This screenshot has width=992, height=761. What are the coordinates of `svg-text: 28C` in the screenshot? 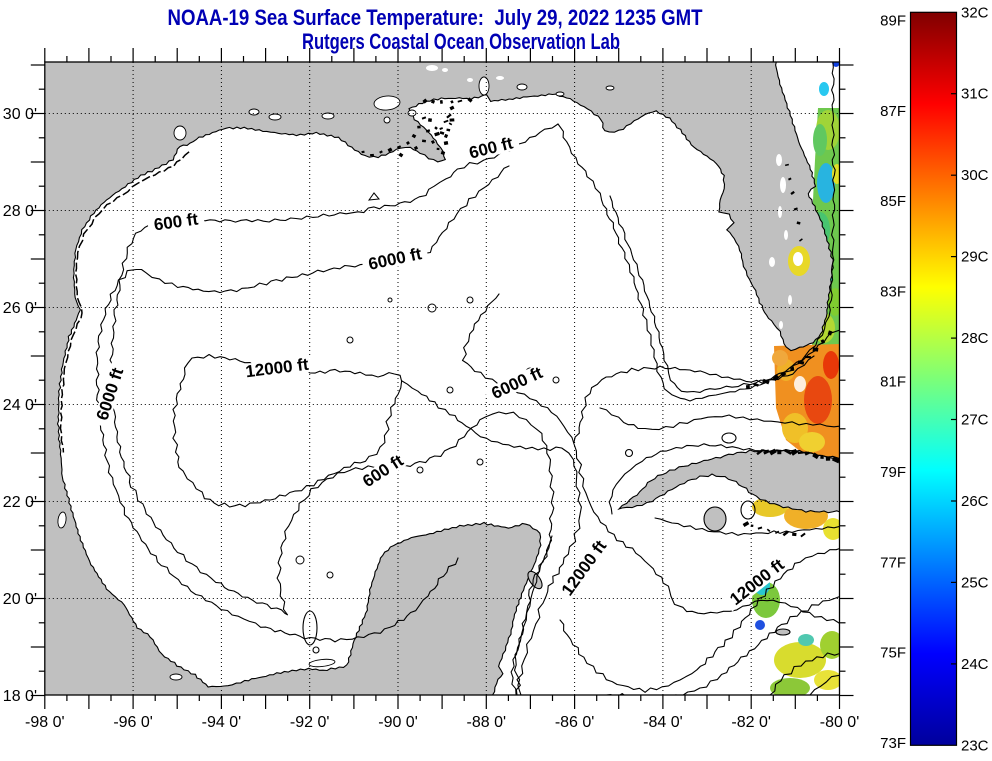 It's located at (975, 338).